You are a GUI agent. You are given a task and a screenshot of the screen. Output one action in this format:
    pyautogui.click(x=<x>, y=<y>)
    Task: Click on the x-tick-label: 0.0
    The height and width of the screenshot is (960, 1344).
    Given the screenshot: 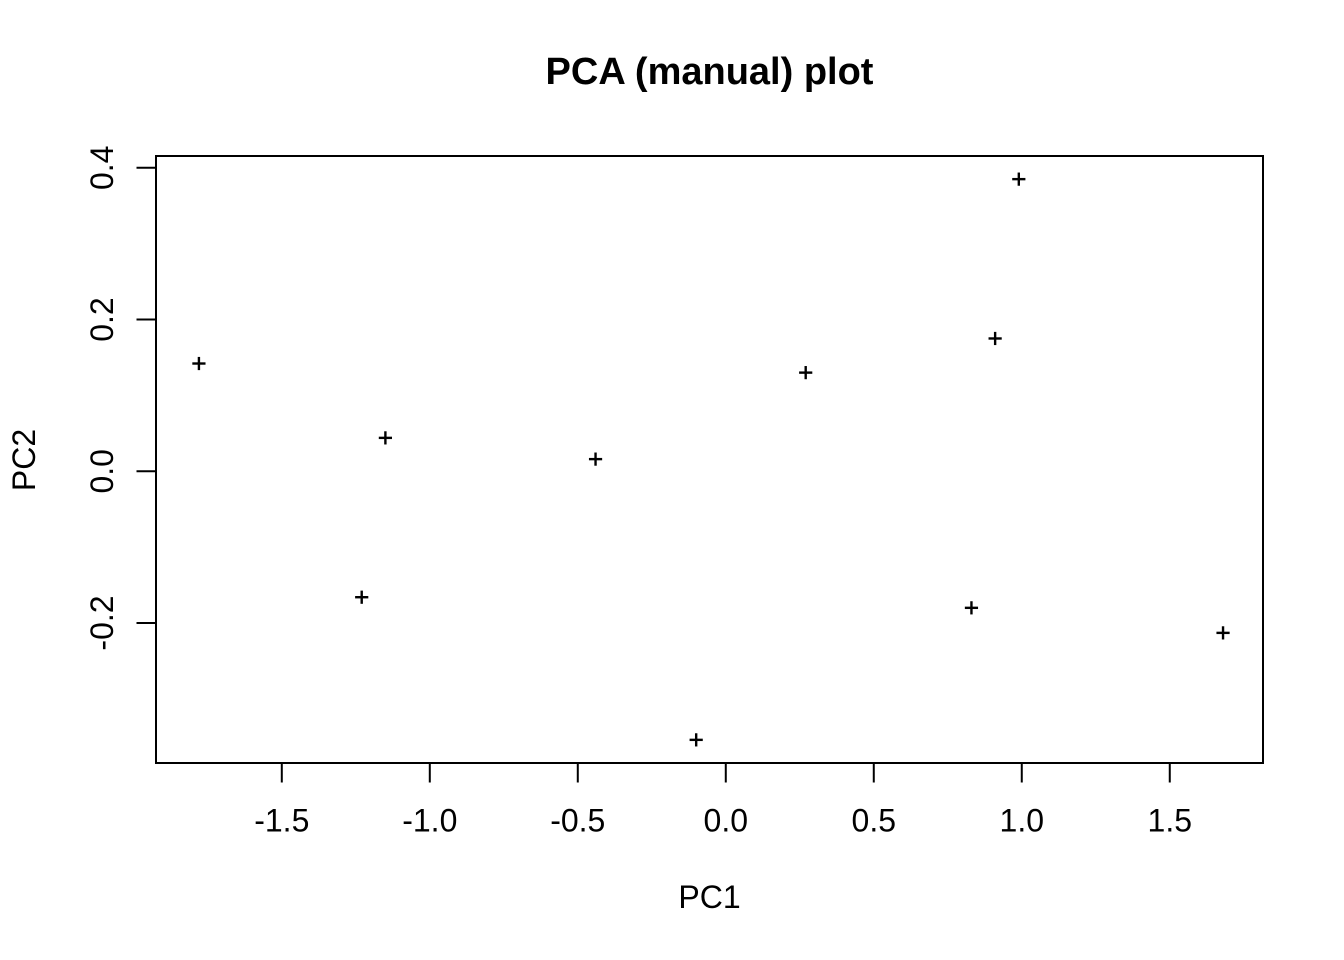 What is the action you would take?
    pyautogui.click(x=726, y=821)
    